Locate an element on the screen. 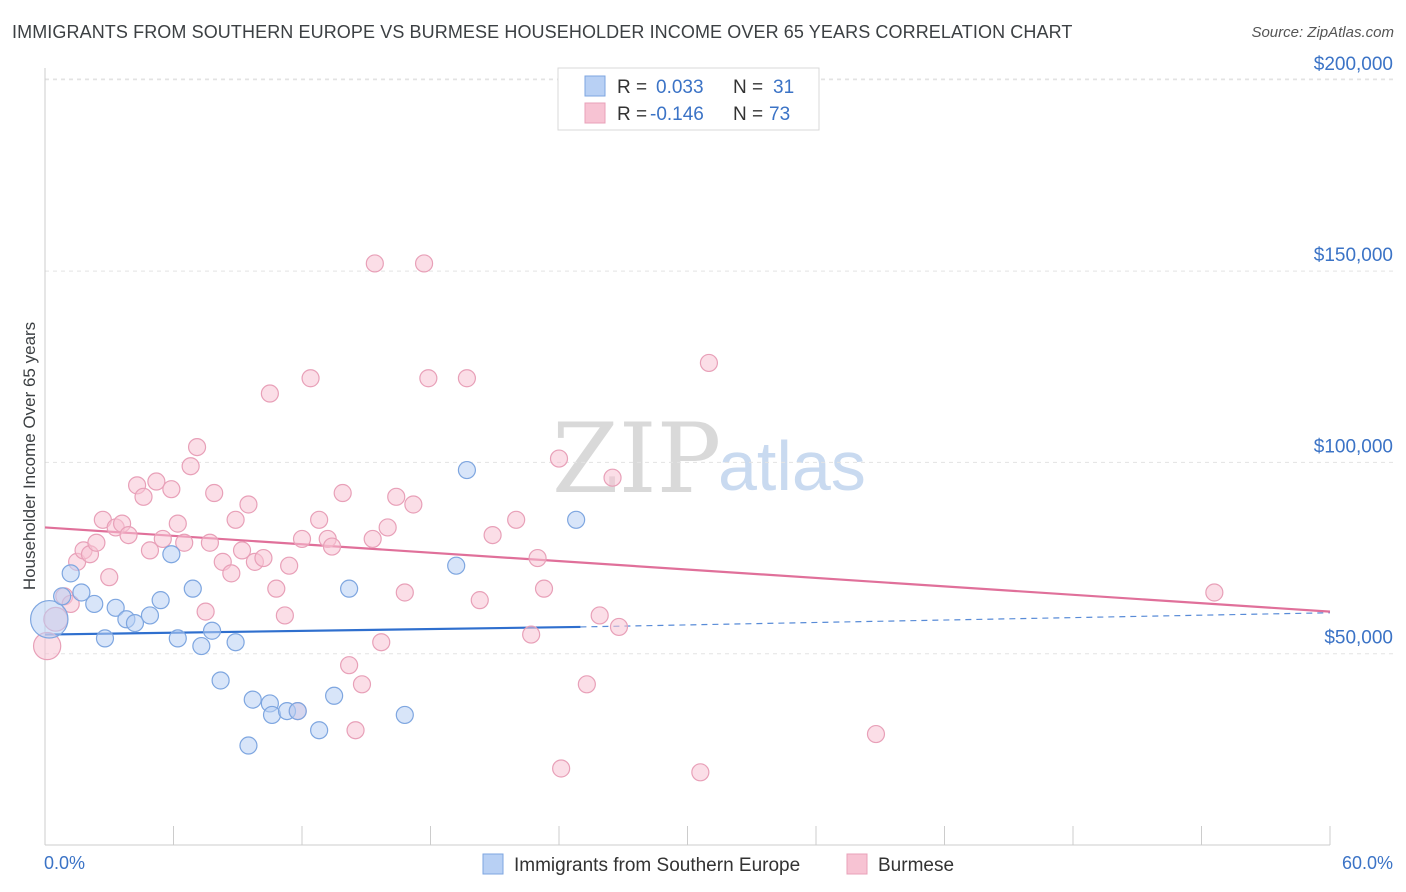 The width and height of the screenshot is (1406, 892). y-tick-label: $100,000 is located at coordinates (1353, 446).